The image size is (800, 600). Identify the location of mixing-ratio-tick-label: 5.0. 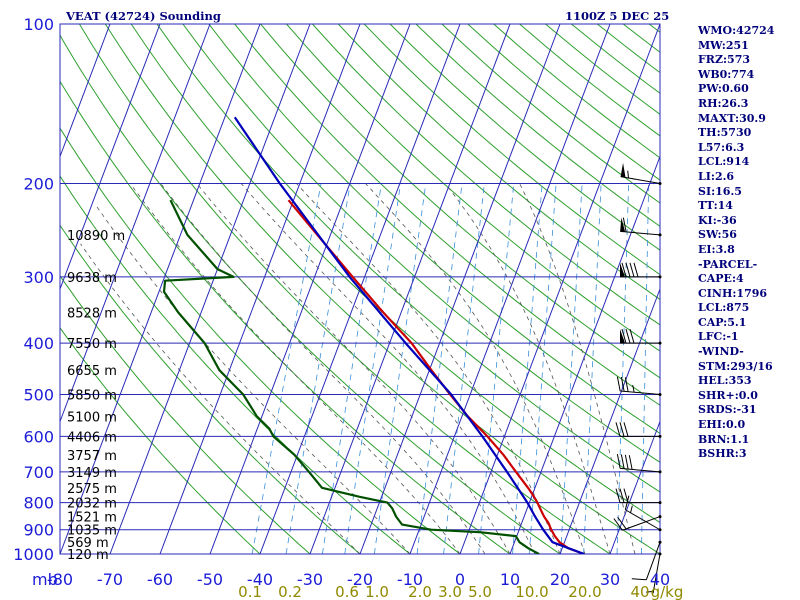
(480, 591).